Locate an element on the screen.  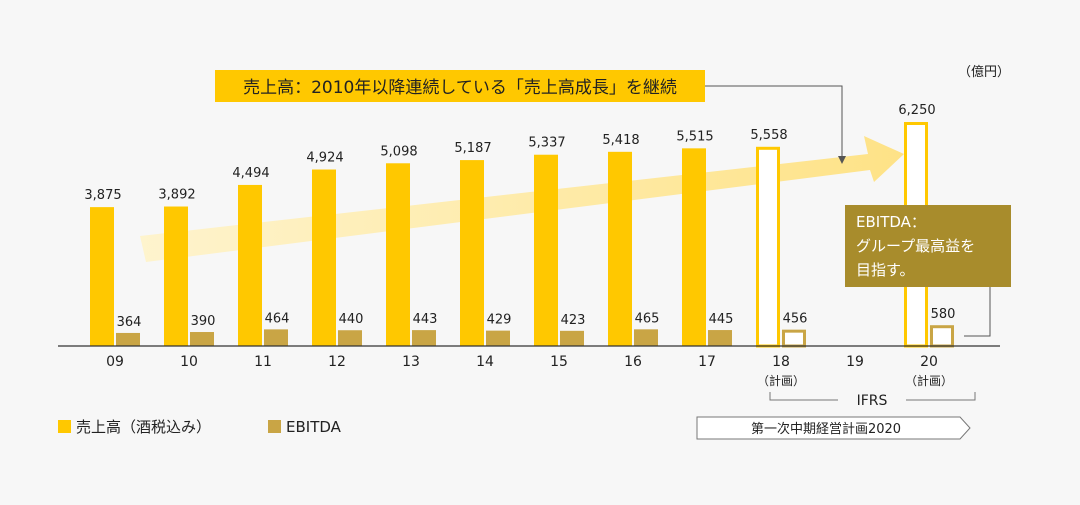
data-label-ebitda-13: 443 is located at coordinates (425, 319).